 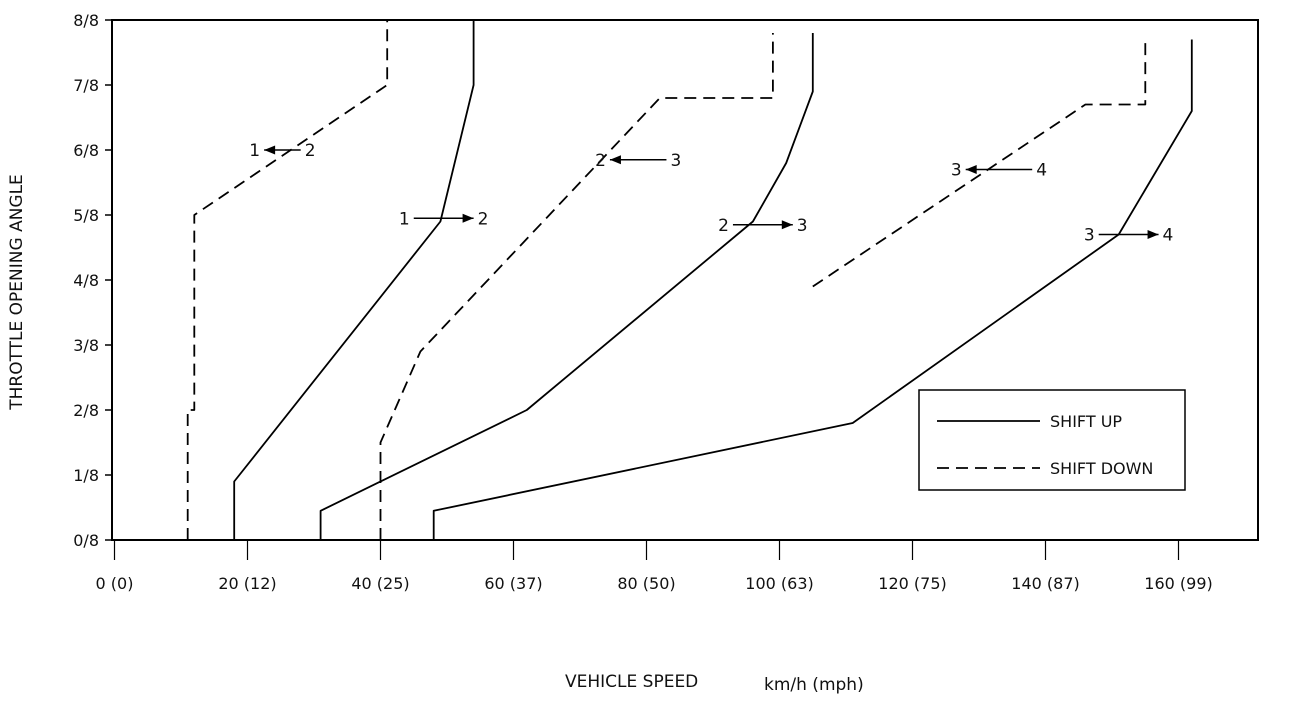 I want to click on y-tick-label: 8/8, so click(x=86, y=20).